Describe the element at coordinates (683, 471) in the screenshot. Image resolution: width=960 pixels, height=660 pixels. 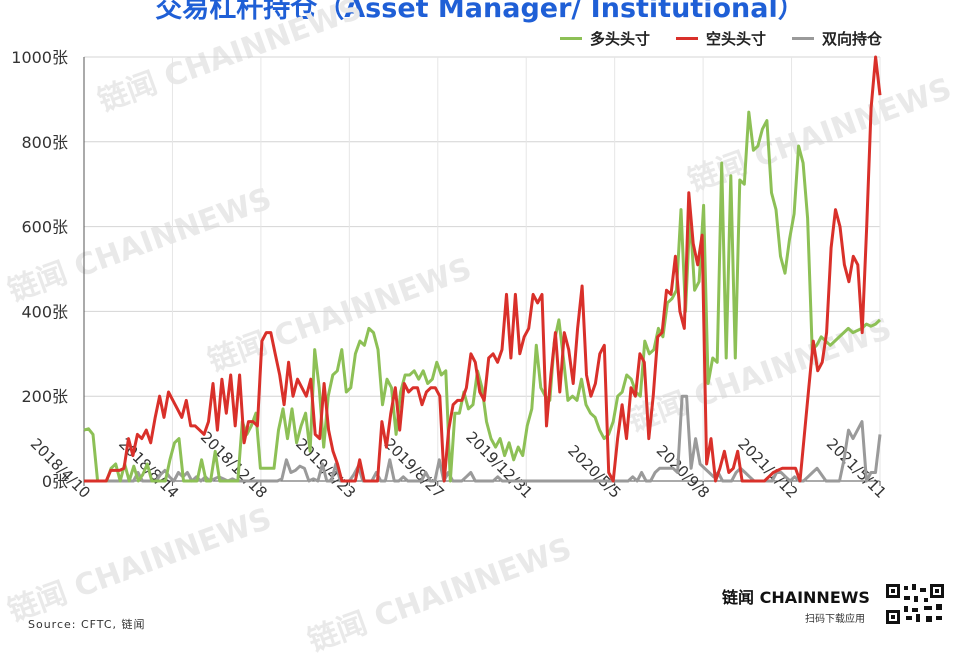
I see `x-tick-label: 2020/9/8` at that location.